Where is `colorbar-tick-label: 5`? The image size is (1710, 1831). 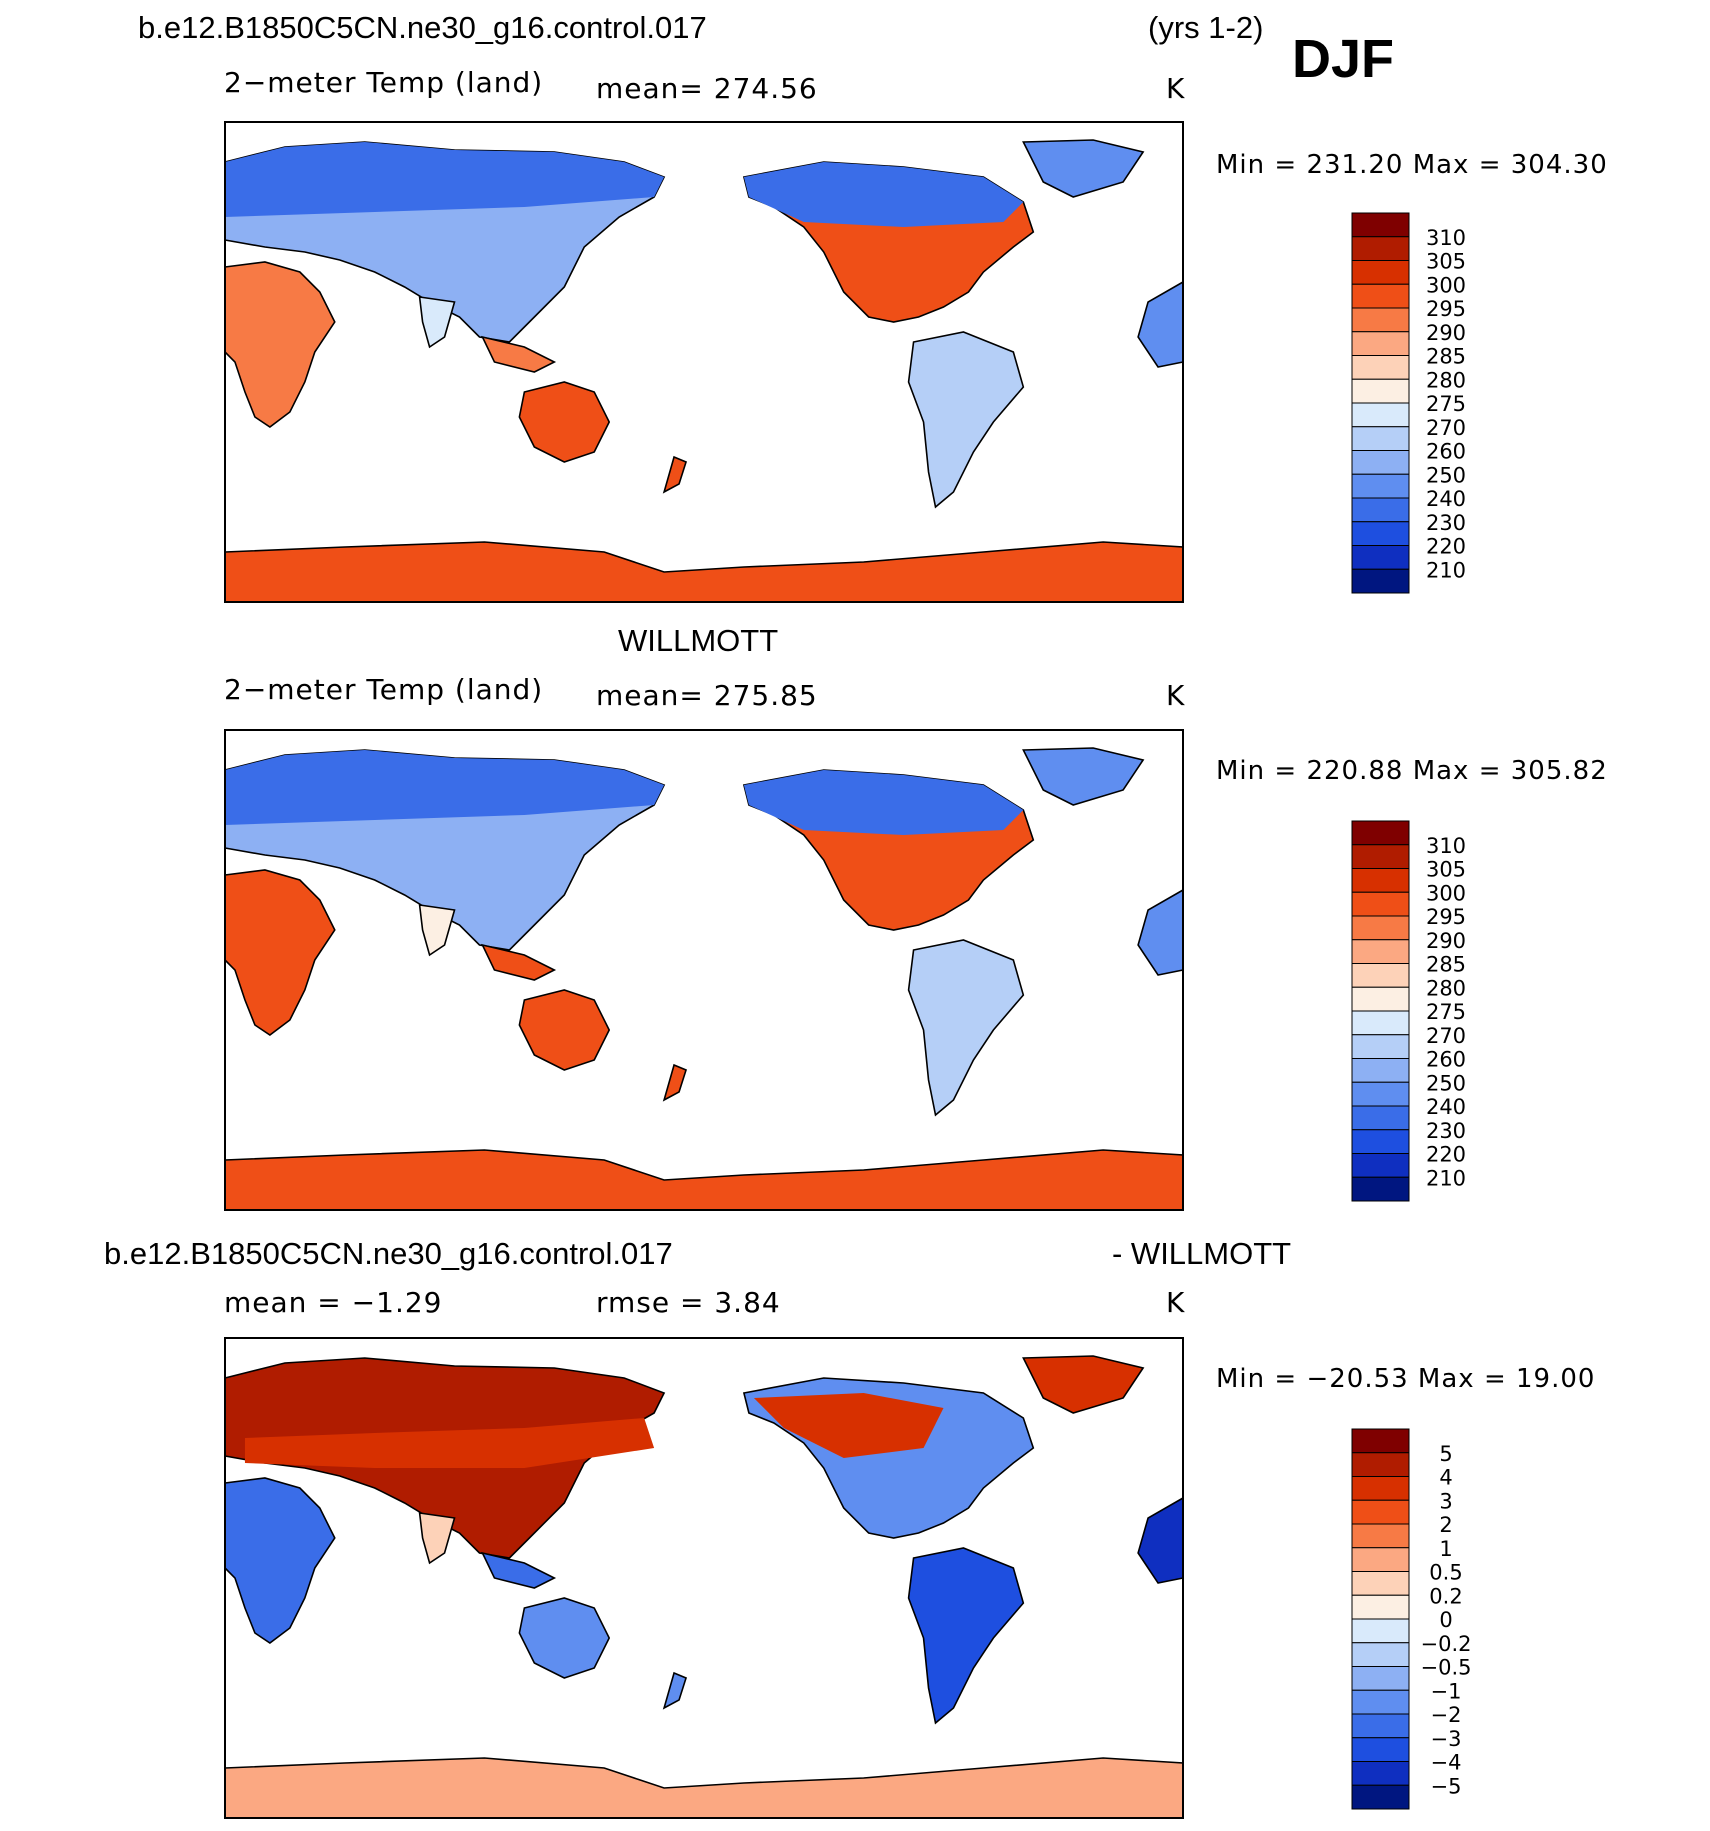 colorbar-tick-label: 5 is located at coordinates (1445, 1454).